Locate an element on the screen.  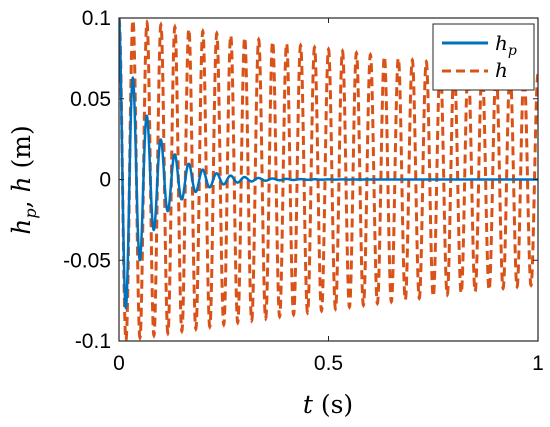
x-tick-label: 0.5 is located at coordinates (328, 363).